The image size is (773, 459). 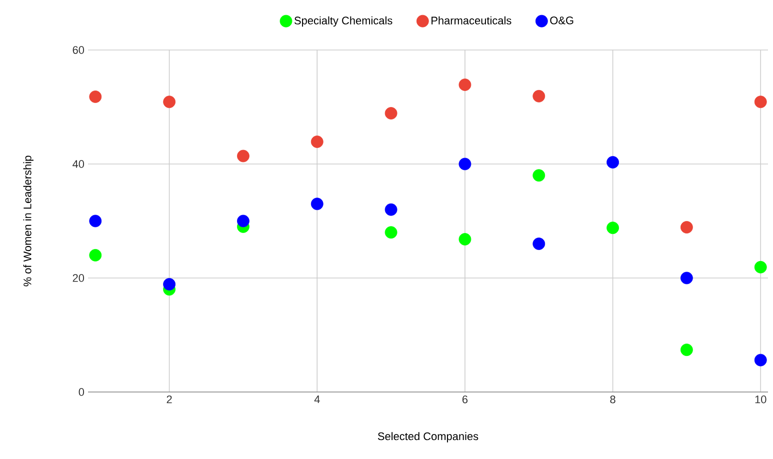 What do you see at coordinates (428, 437) in the screenshot?
I see `x-axis-title: Selected Companies` at bounding box center [428, 437].